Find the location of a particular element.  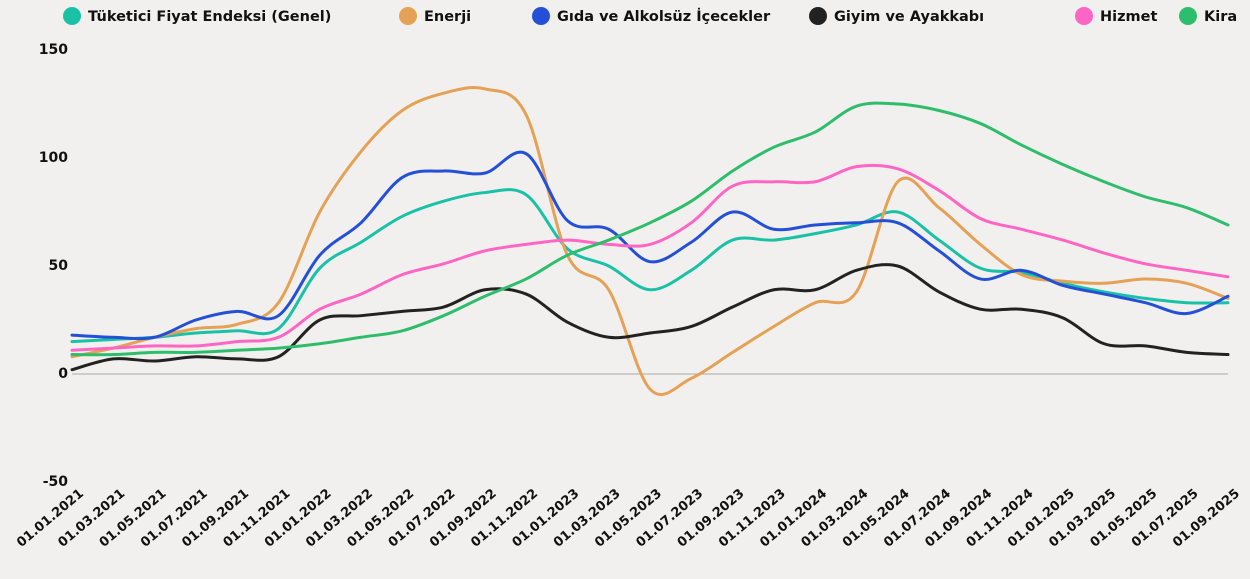

legend-label: Tüketici Fiyat Endeksi (Genel) is located at coordinates (209, 17).